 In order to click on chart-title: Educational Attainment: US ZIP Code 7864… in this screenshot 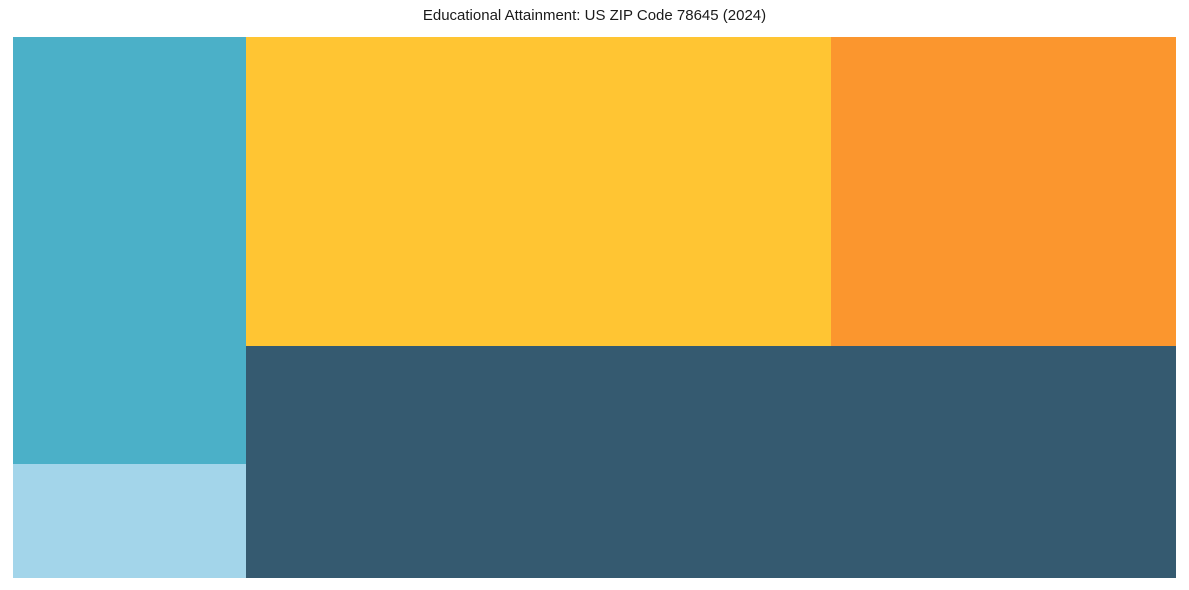, I will do `click(594, 15)`.